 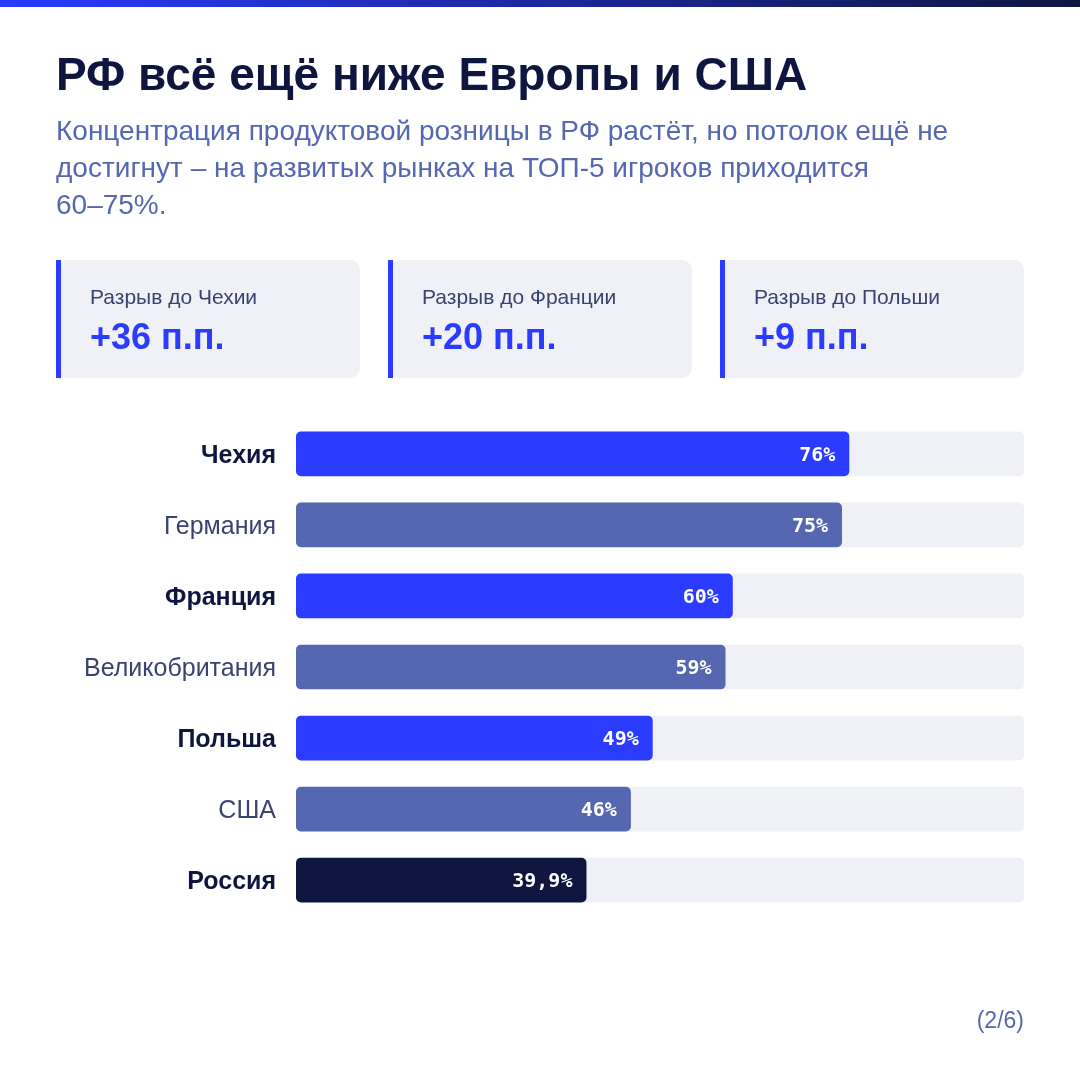 What do you see at coordinates (1000, 1020) in the screenshot?
I see `text: (2/6)` at bounding box center [1000, 1020].